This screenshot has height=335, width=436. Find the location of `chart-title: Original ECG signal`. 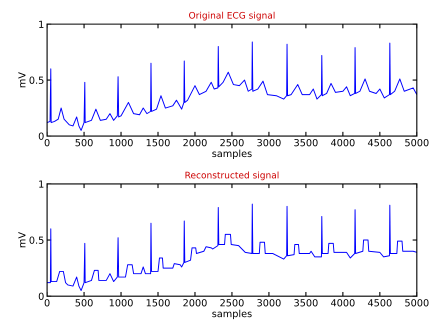

chart-title: Original ECG signal is located at coordinates (231, 16).